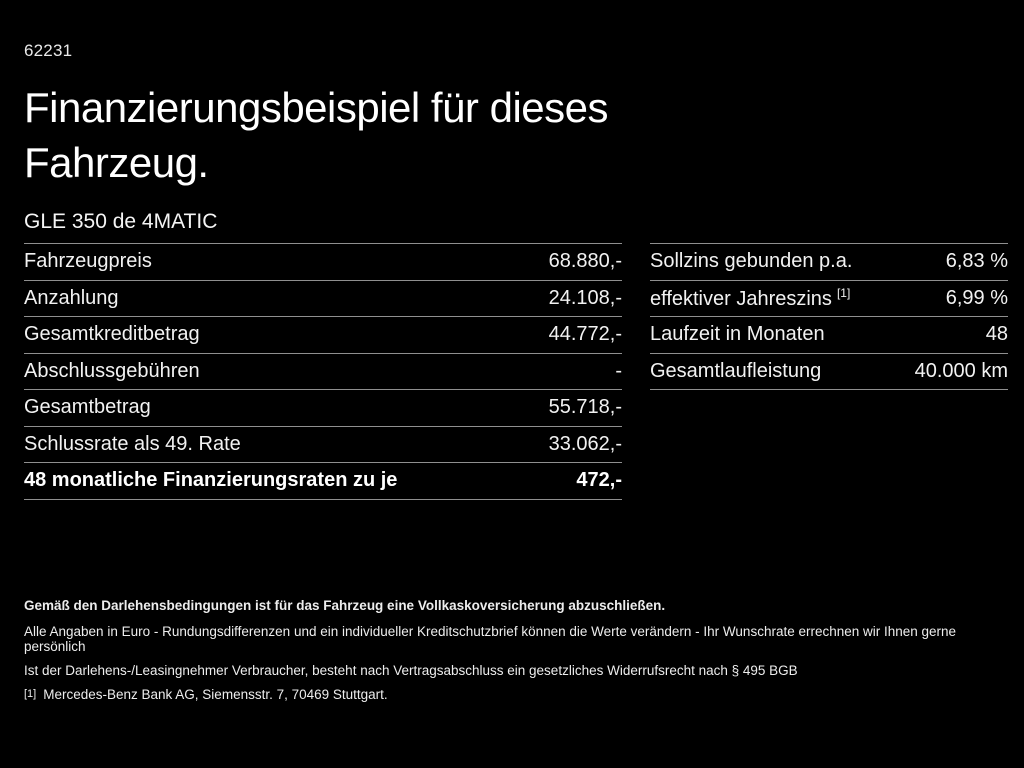  I want to click on page-title-line1: Finanzierungsbeispiel für dieses, so click(316, 107).